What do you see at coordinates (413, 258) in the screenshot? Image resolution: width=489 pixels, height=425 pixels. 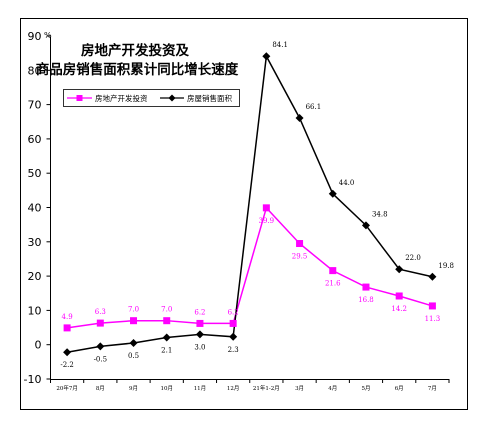 I see `sales-area-data-label: 22.0` at bounding box center [413, 258].